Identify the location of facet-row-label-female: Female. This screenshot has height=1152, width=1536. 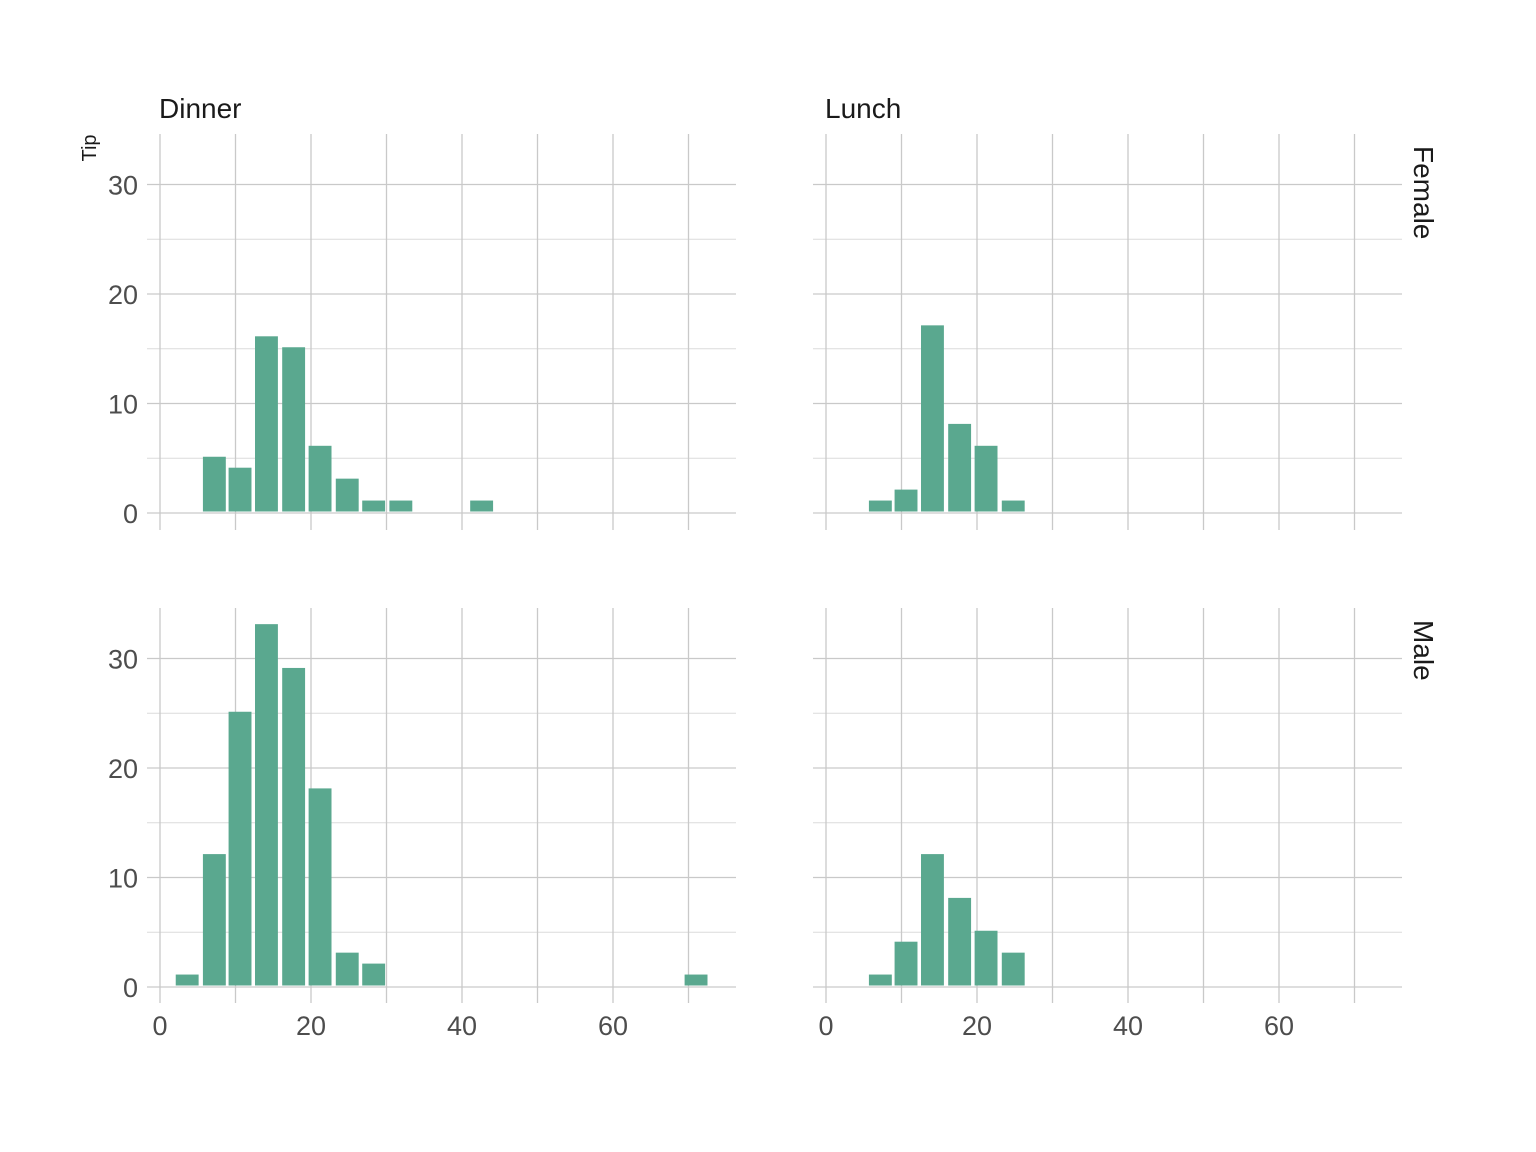
(1423, 192).